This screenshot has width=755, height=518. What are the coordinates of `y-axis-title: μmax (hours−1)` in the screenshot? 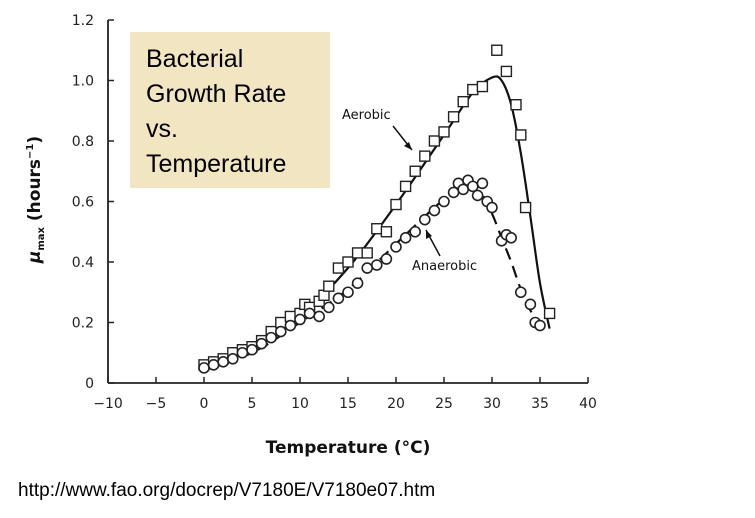 It's located at (36, 200).